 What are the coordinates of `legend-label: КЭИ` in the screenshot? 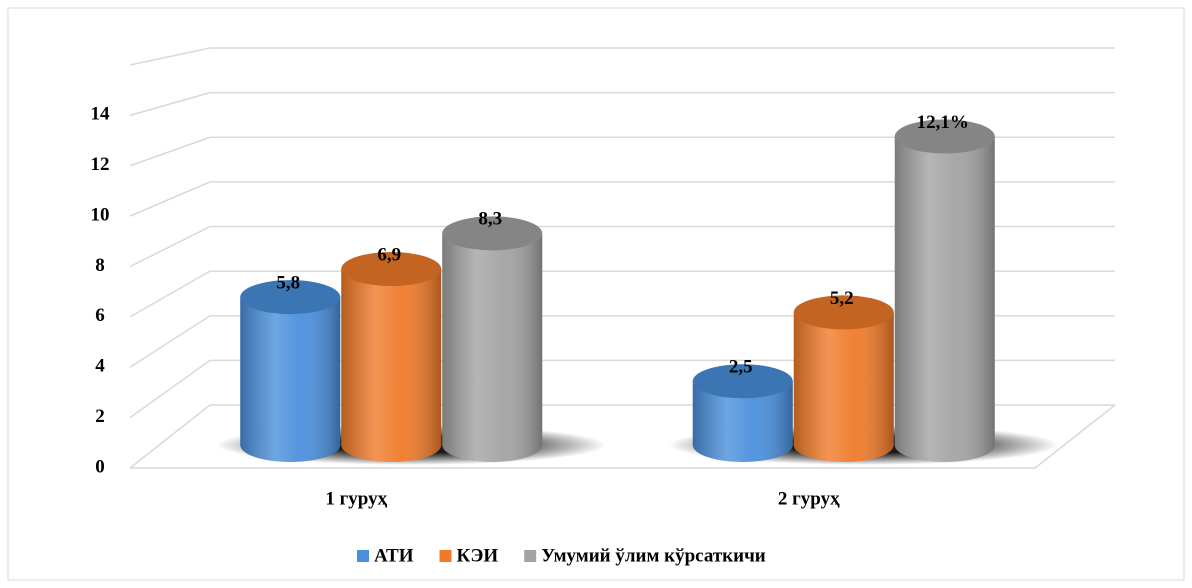 It's located at (478, 555).